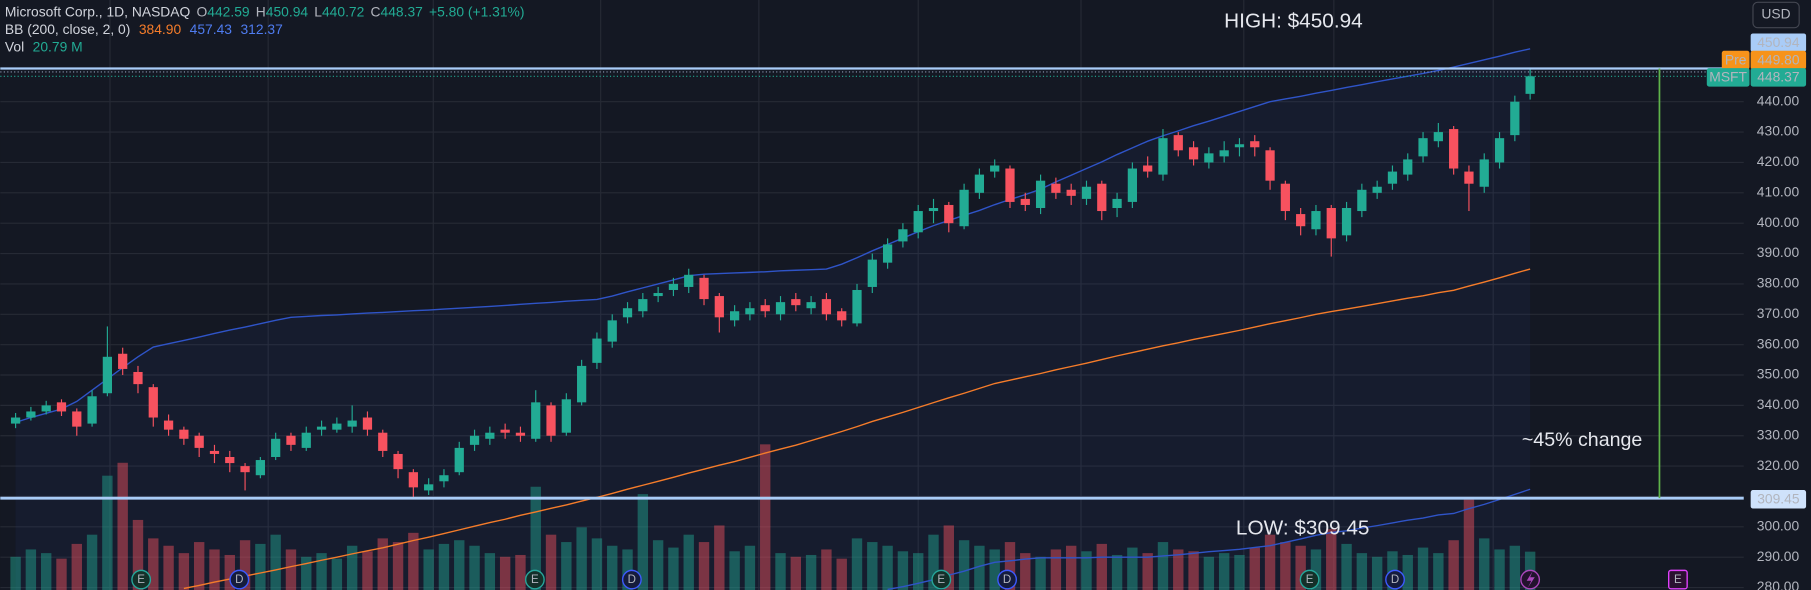 The height and width of the screenshot is (590, 1811). Describe the element at coordinates (1778, 343) in the screenshot. I see `y-tick-label: 360.00` at that location.